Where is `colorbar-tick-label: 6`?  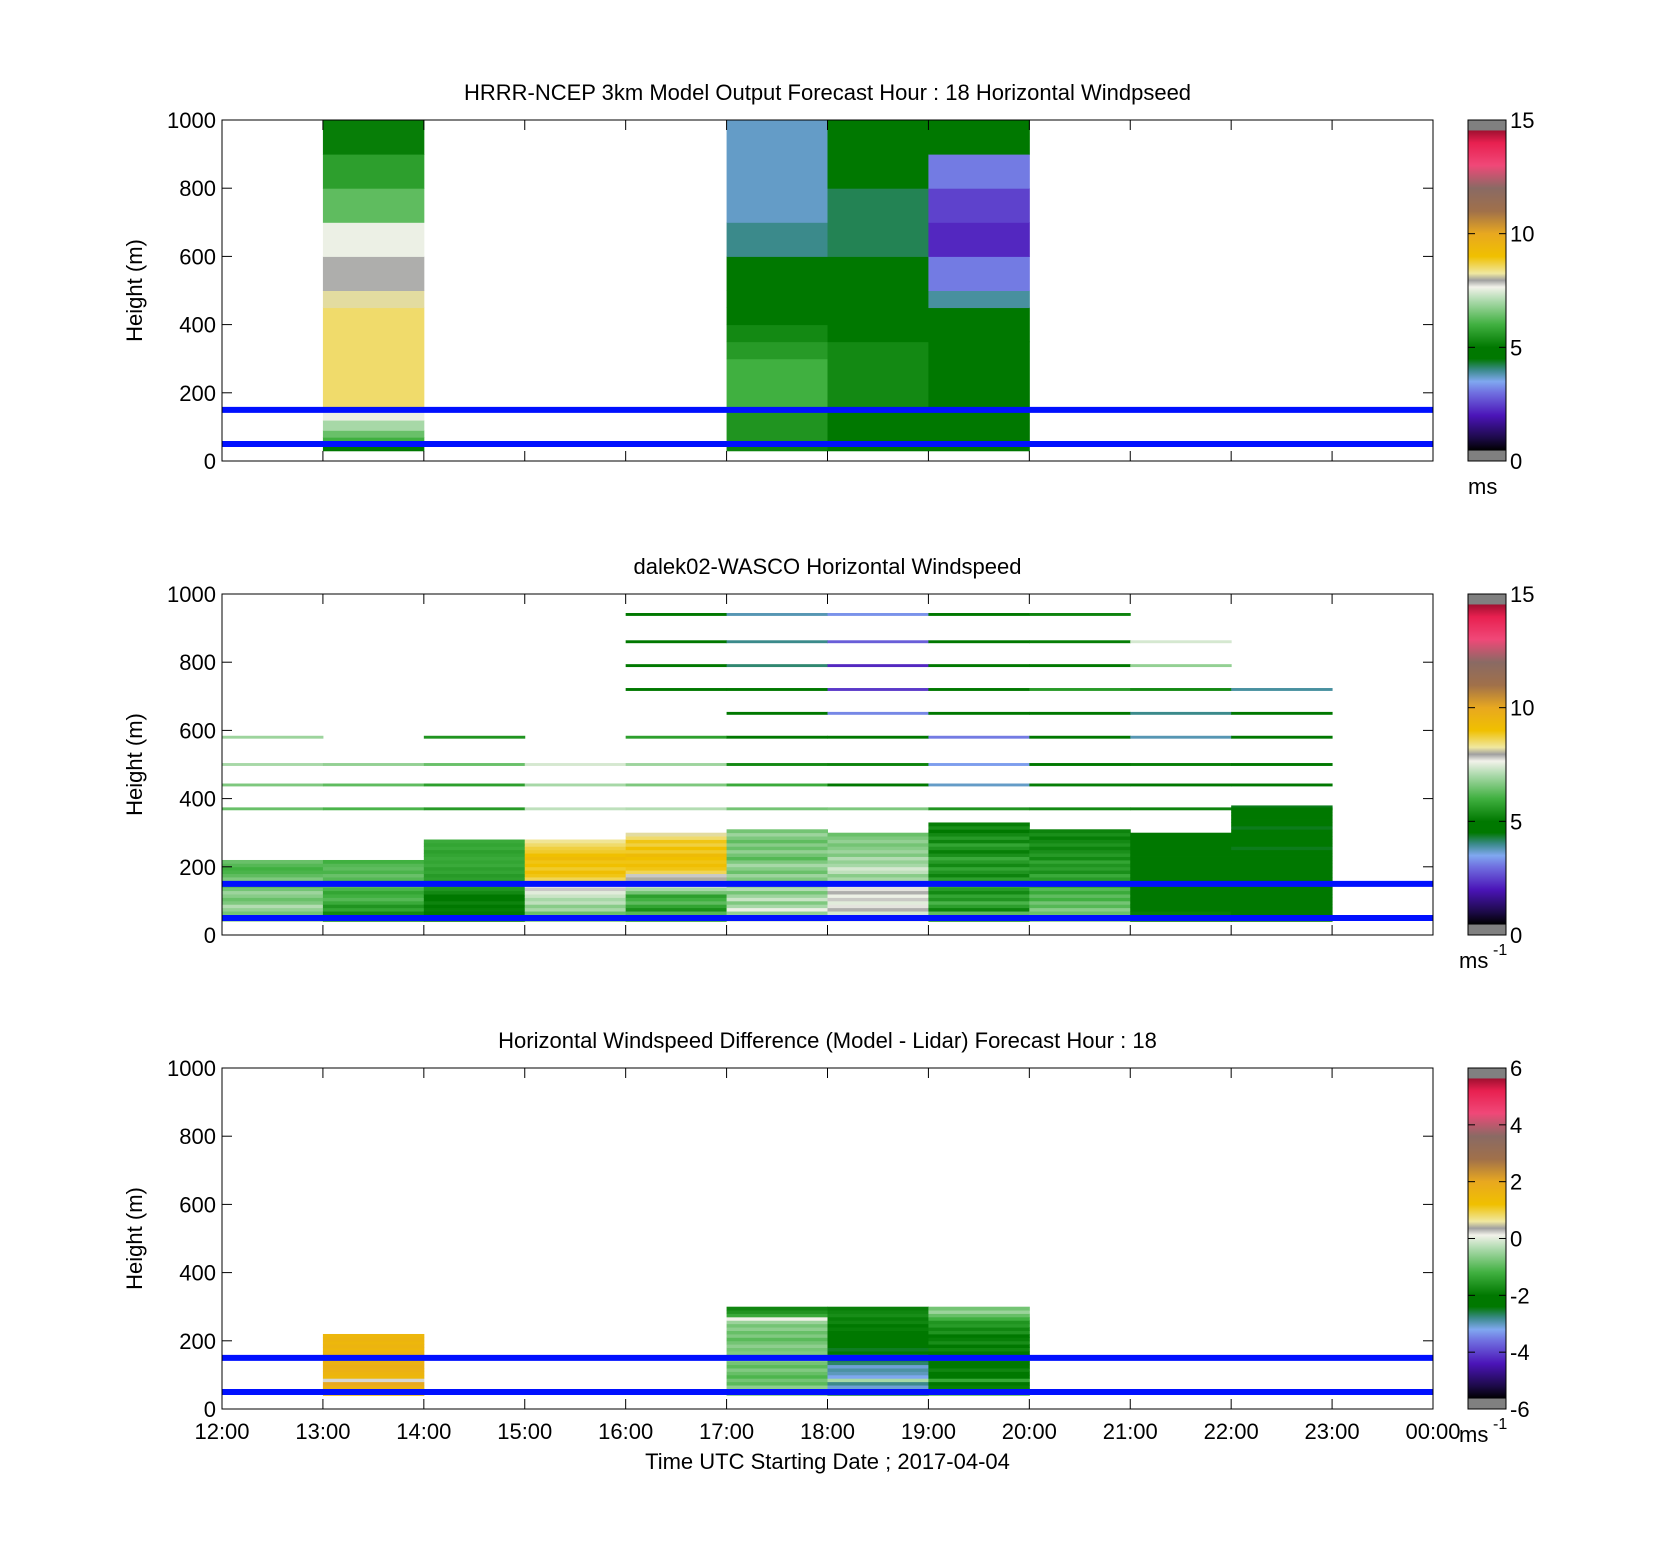 colorbar-tick-label: 6 is located at coordinates (1516, 1068).